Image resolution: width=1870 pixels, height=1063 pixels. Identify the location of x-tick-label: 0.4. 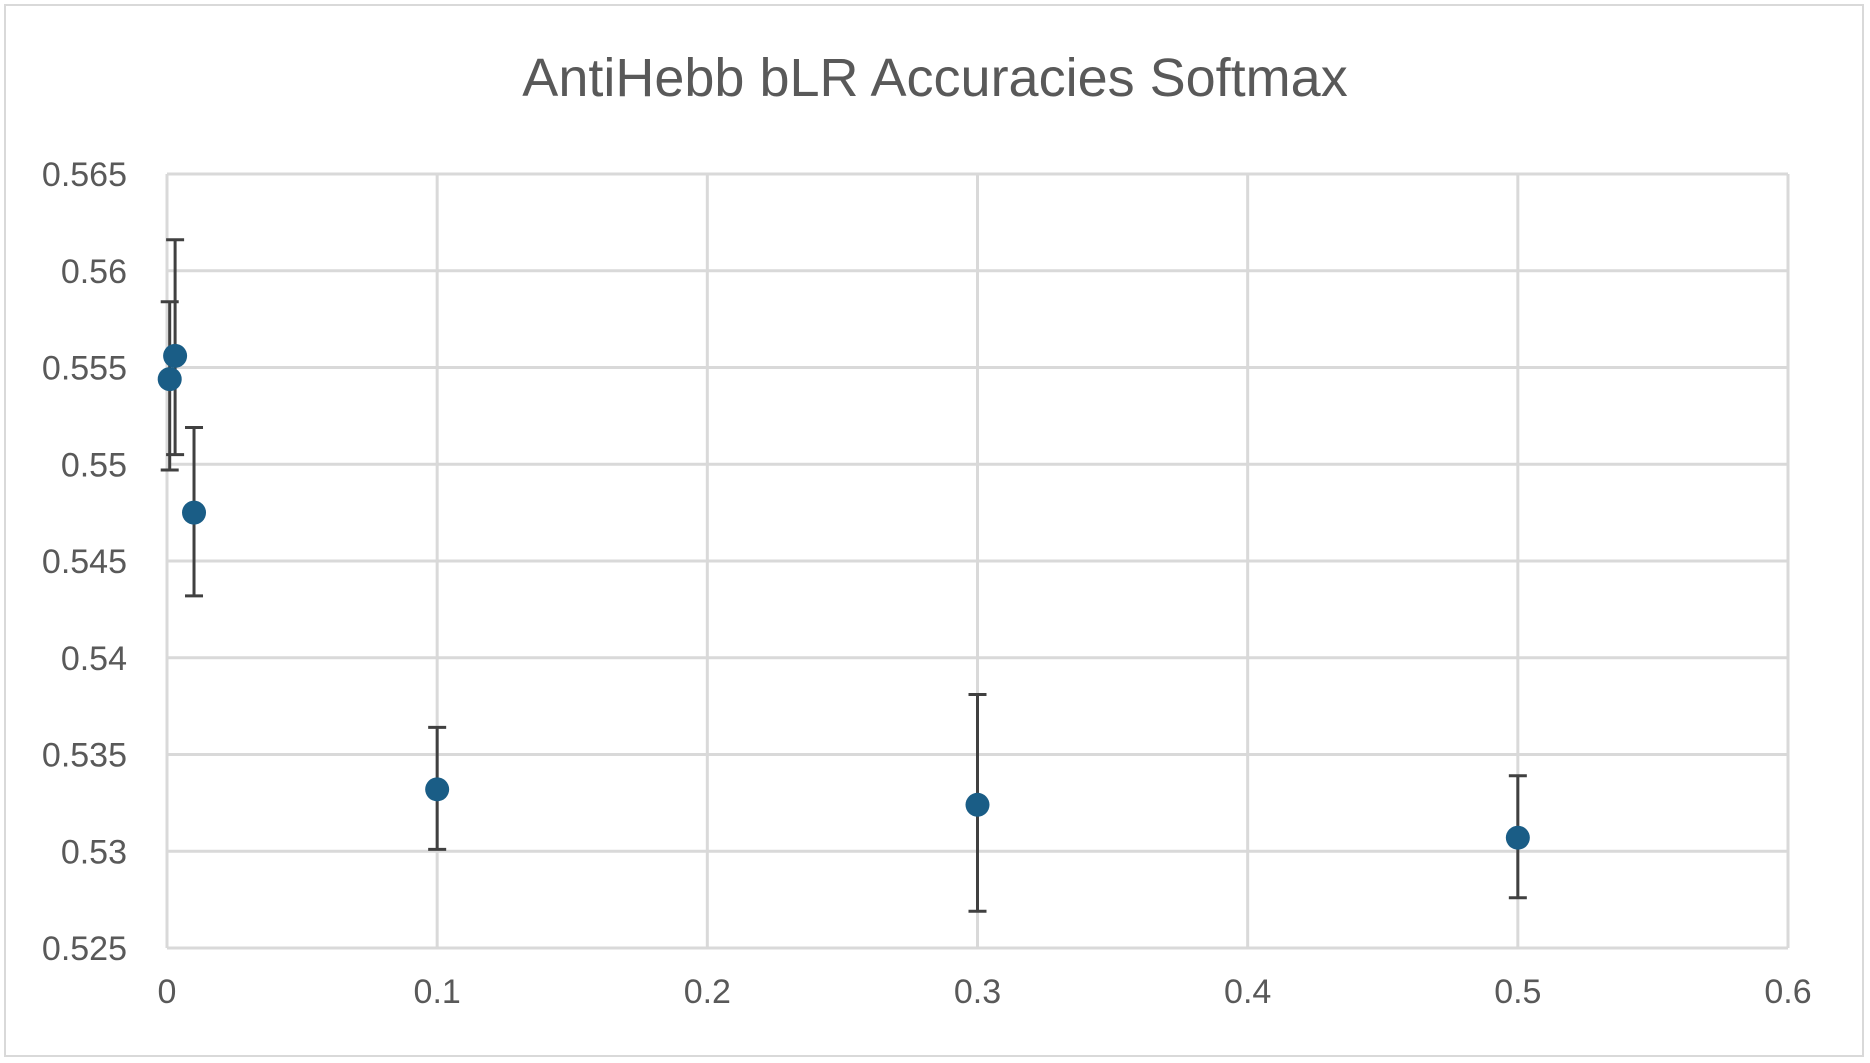
(1247, 992).